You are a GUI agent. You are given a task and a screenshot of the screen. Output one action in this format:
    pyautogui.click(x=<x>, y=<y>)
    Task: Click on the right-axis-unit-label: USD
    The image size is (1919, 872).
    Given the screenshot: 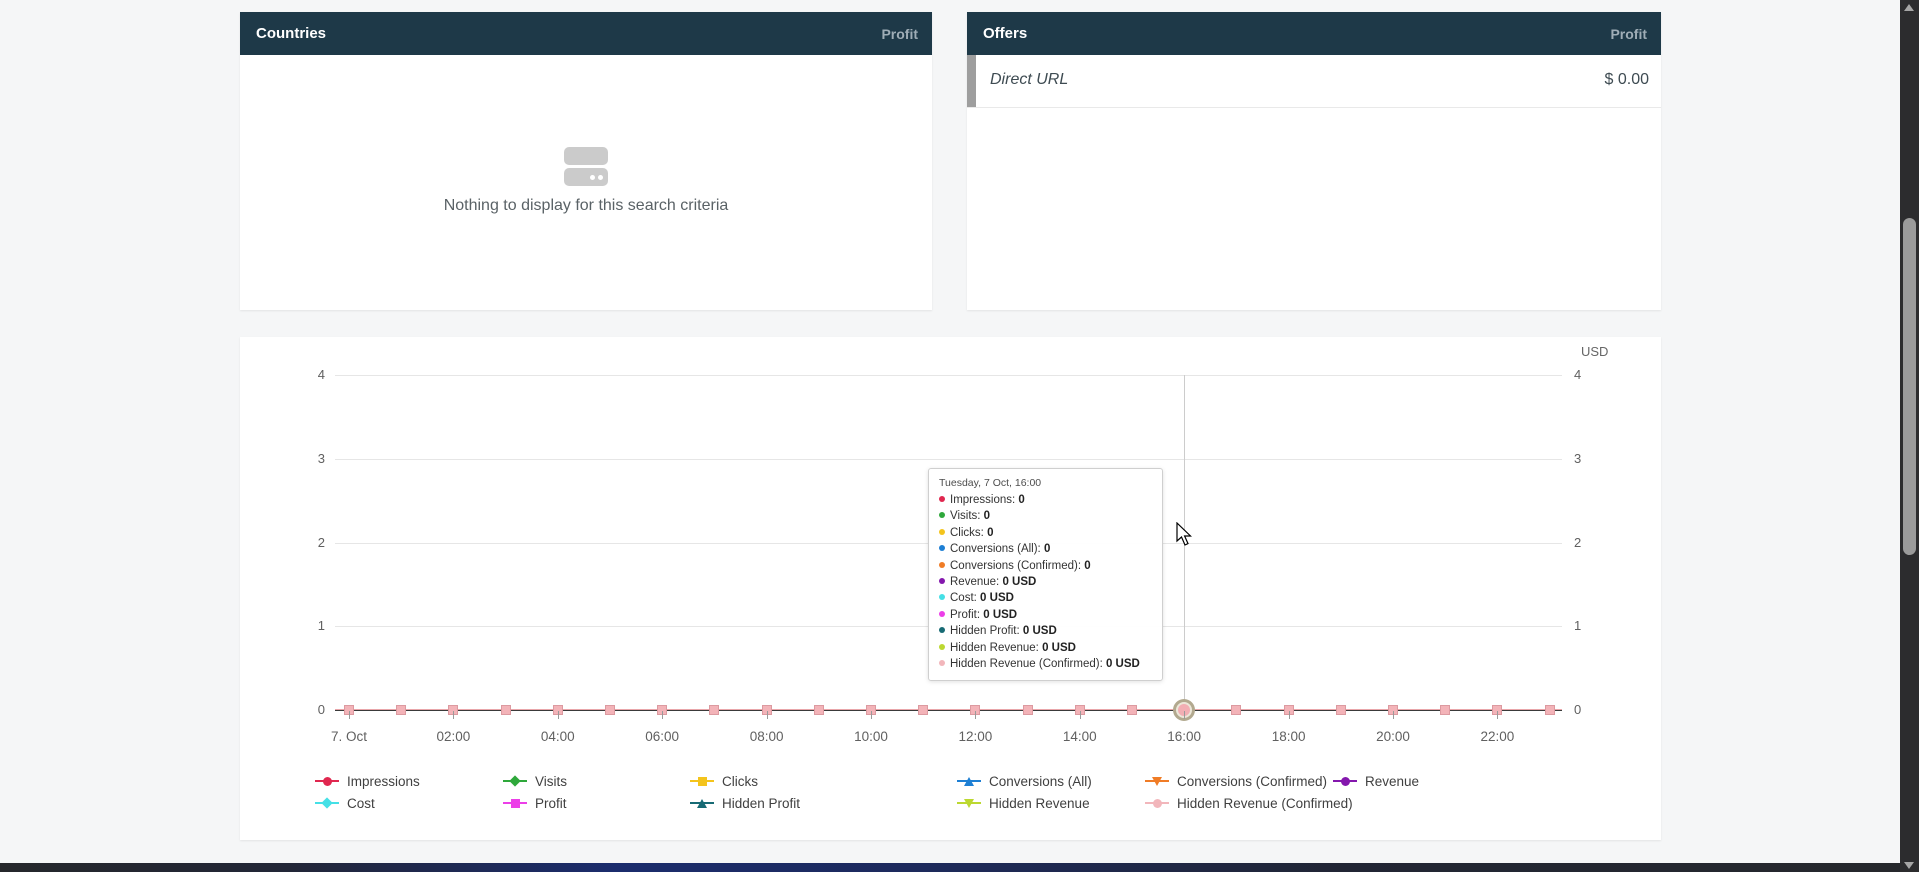 What is the action you would take?
    pyautogui.click(x=1595, y=351)
    